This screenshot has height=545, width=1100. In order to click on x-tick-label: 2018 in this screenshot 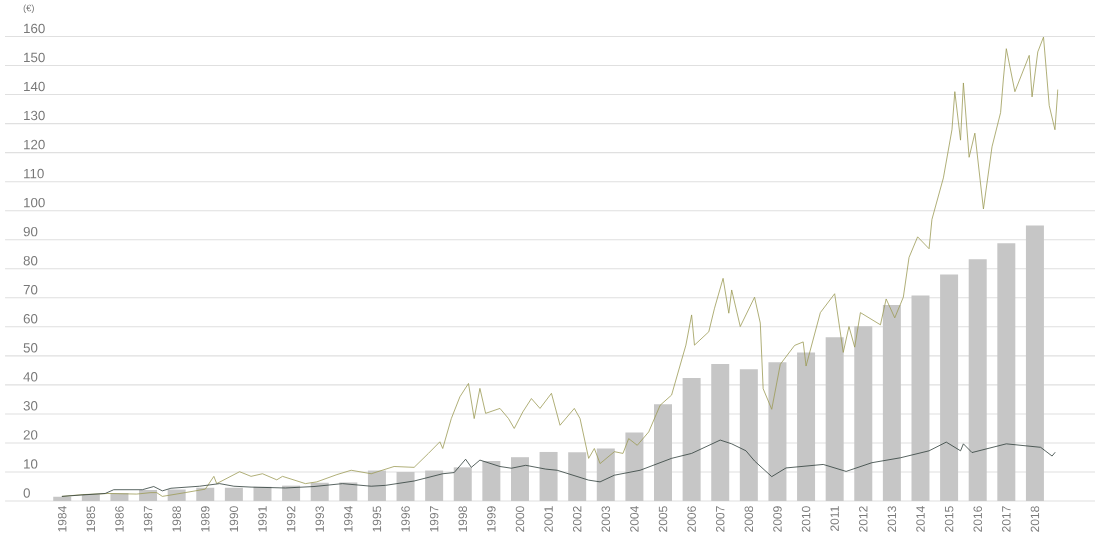, I will do `click(1035, 519)`.